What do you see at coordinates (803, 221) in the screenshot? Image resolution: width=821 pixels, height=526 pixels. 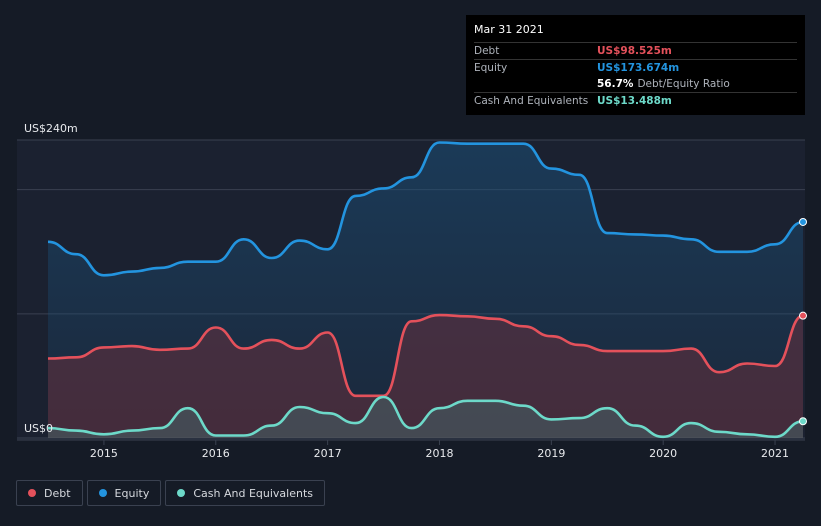 I see `equity-end-marker` at bounding box center [803, 221].